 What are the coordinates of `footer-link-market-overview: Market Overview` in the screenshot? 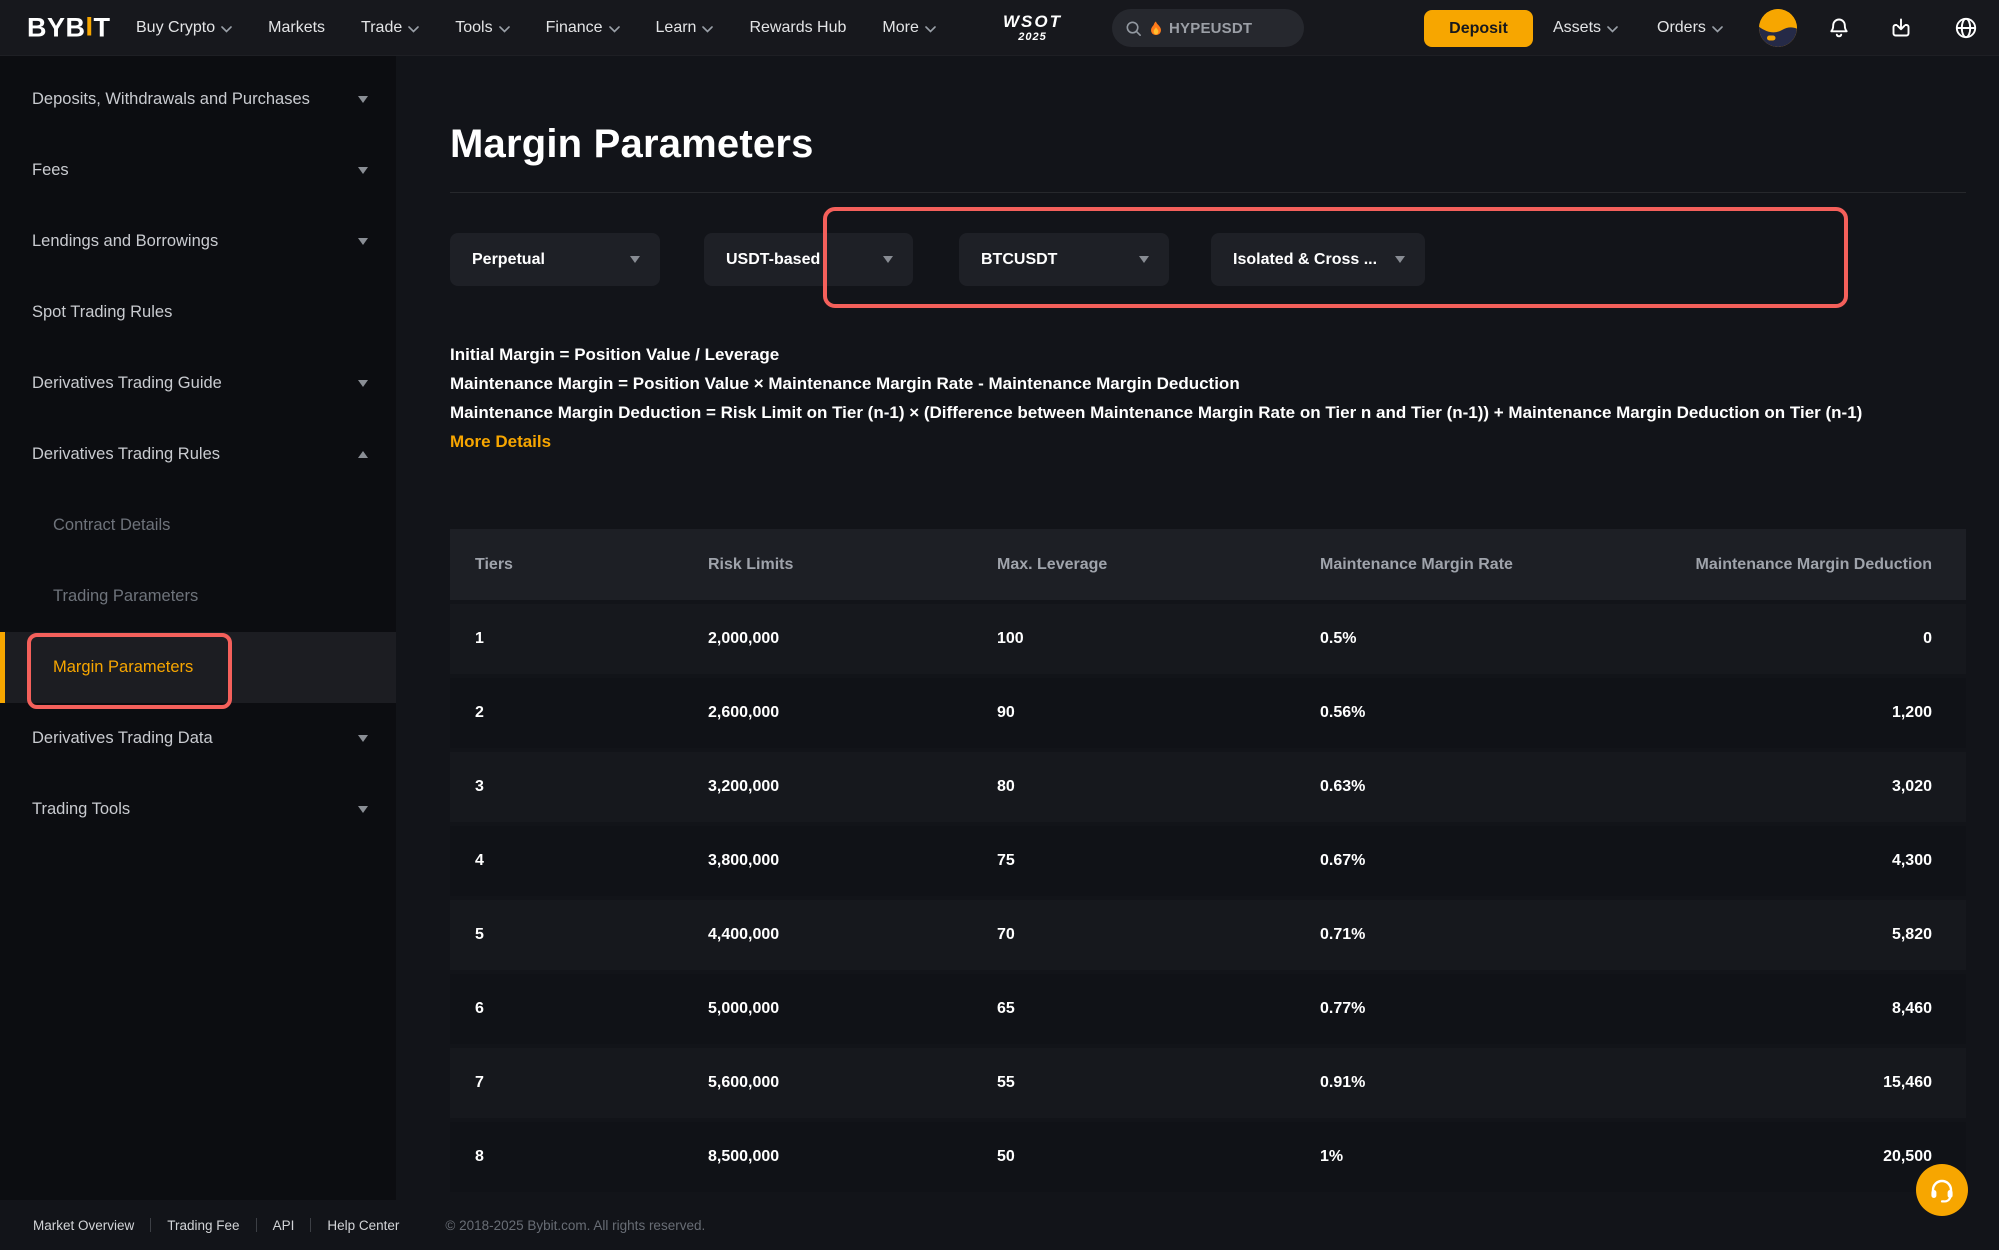 It's located at (84, 1225).